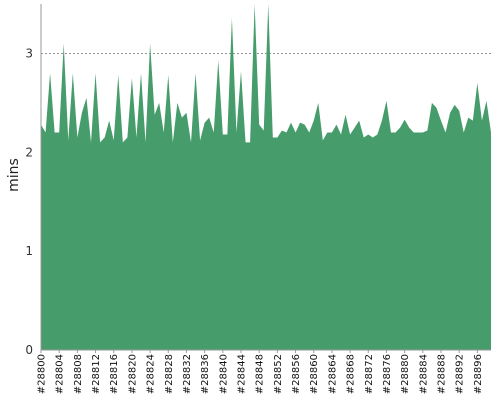  What do you see at coordinates (29, 350) in the screenshot?
I see `y-tick-label: 0` at bounding box center [29, 350].